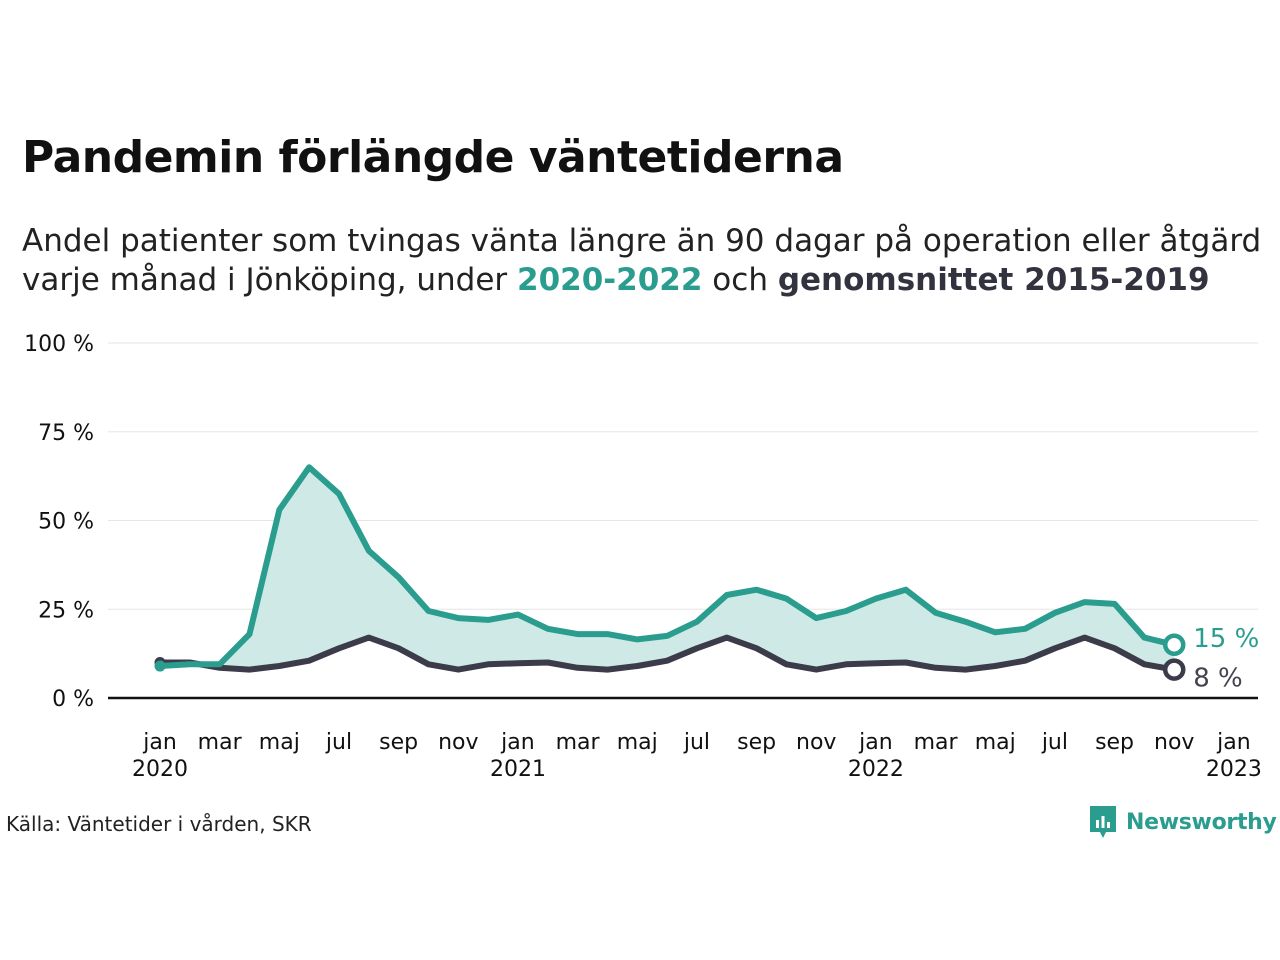  What do you see at coordinates (66, 433) in the screenshot?
I see `y-tick-label: 75 %` at bounding box center [66, 433].